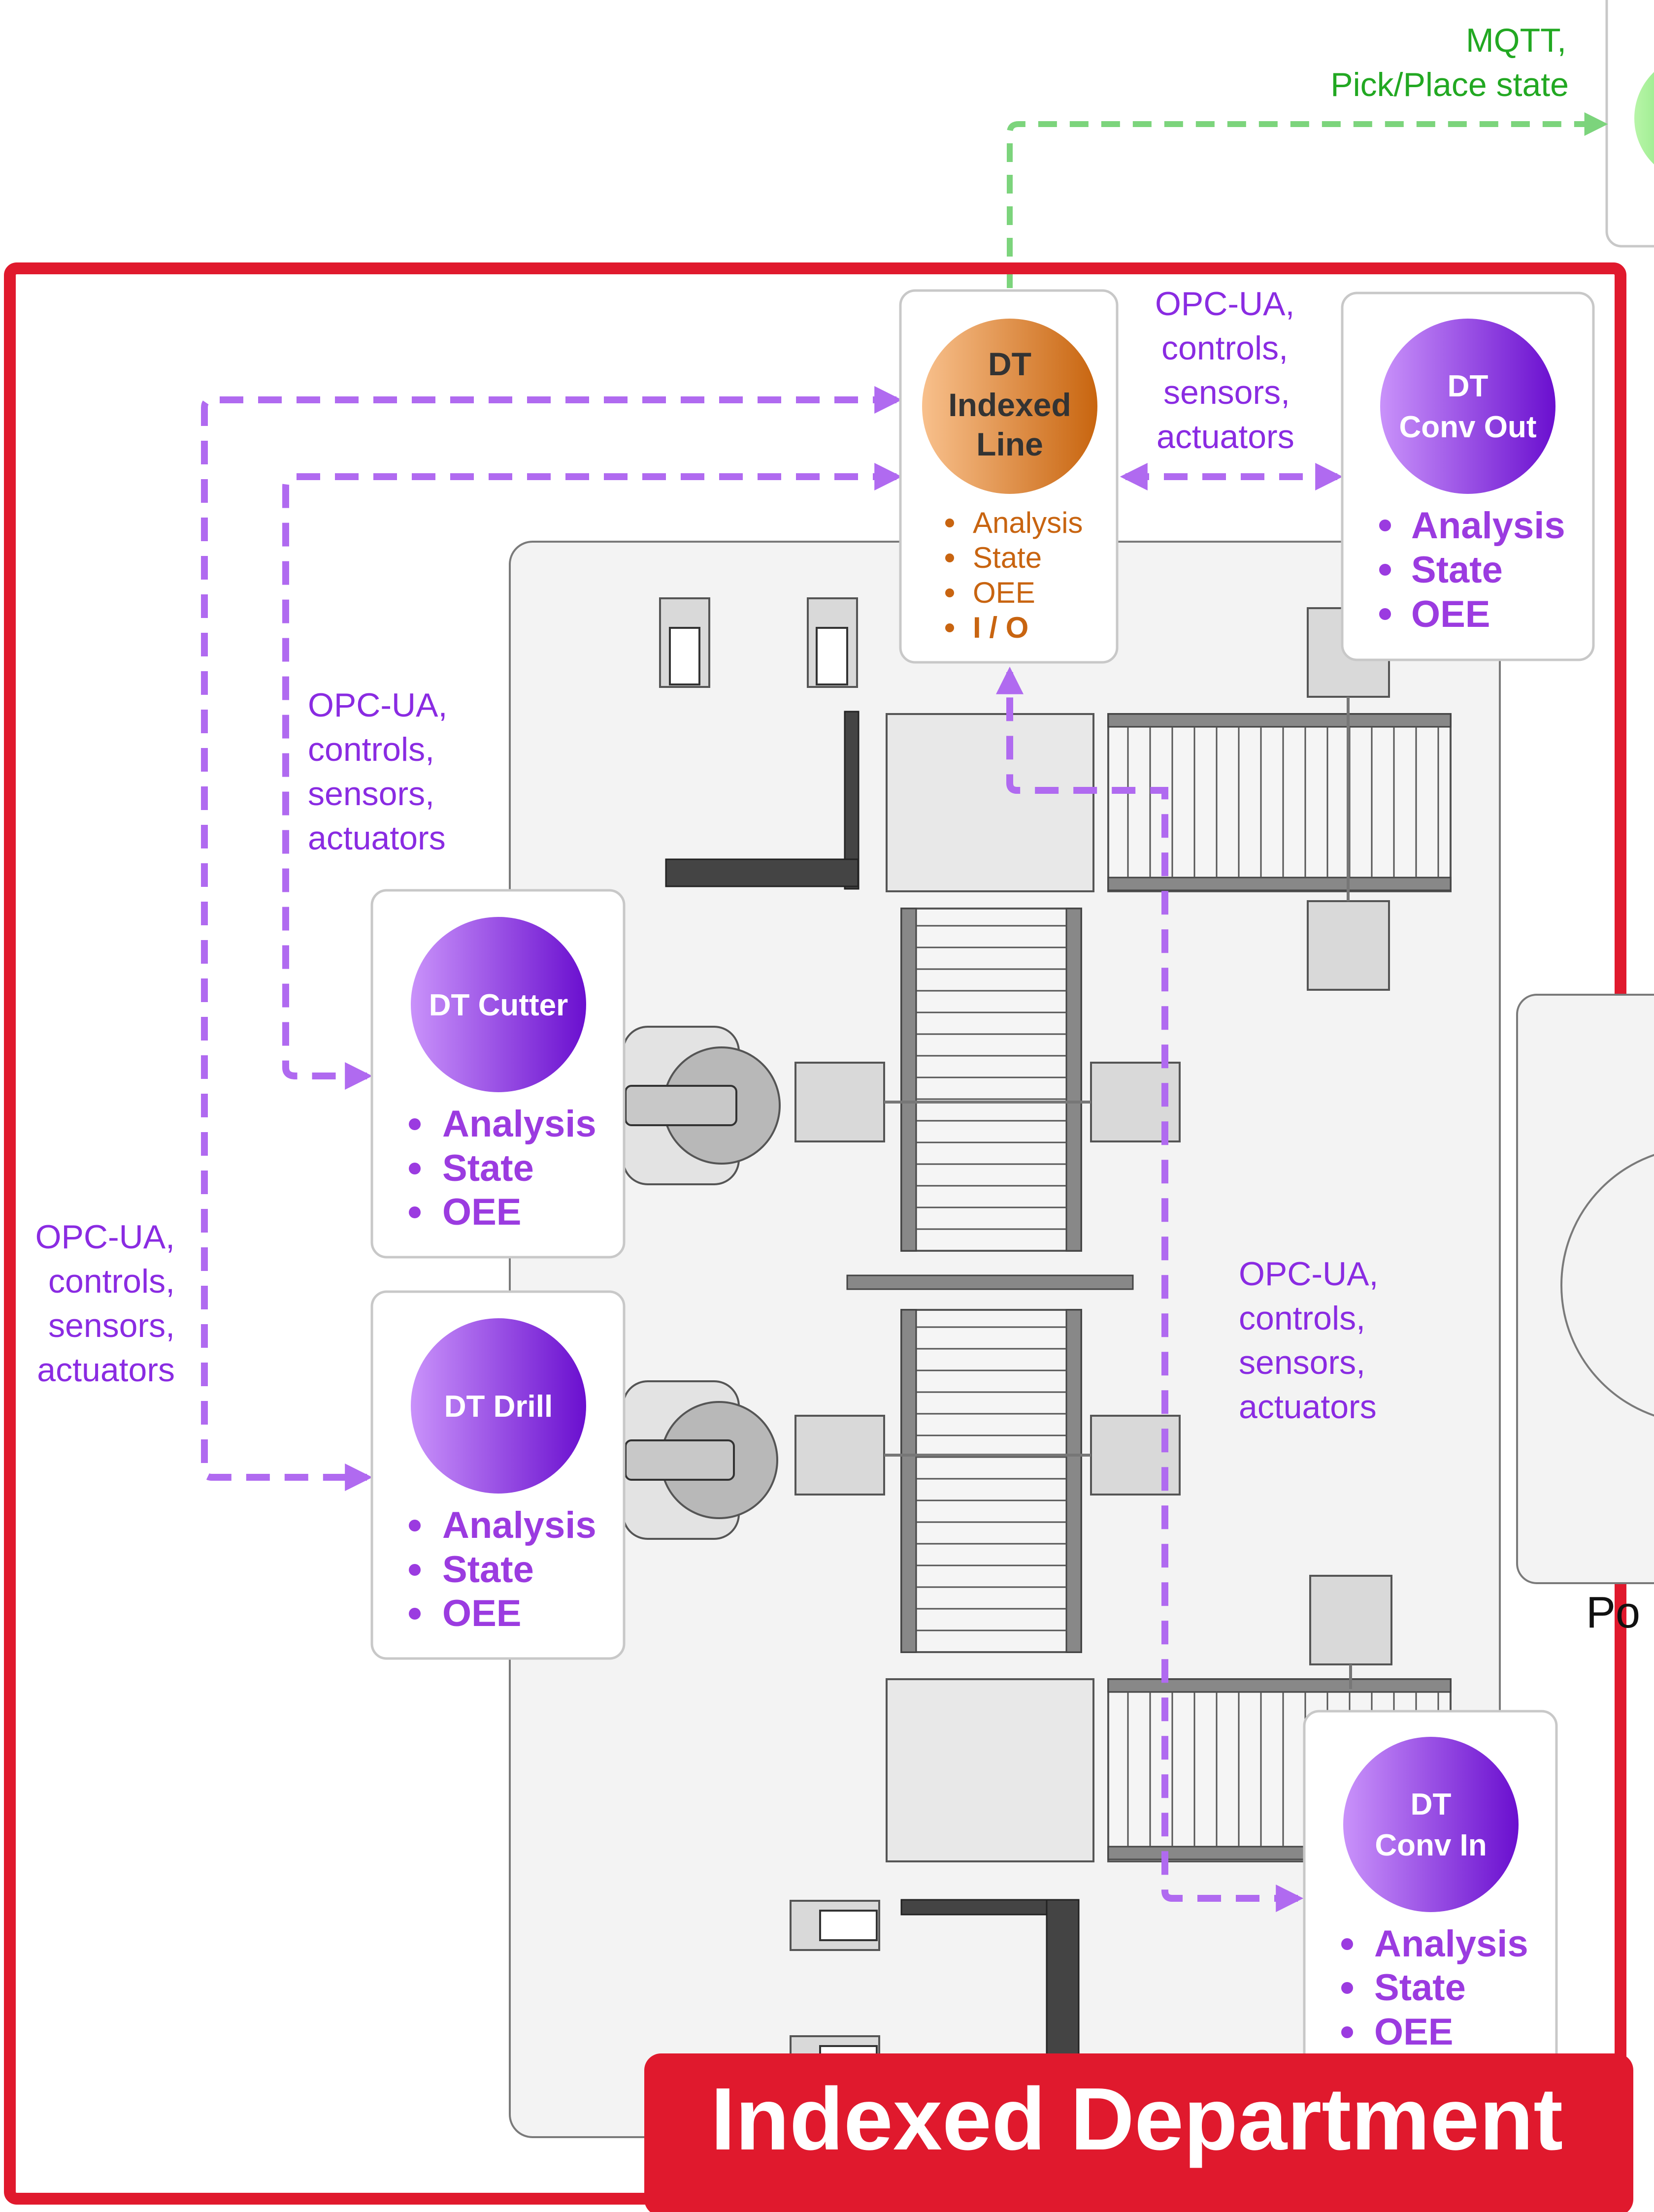 The height and width of the screenshot is (2212, 1654). I want to click on dt-indexed-line-circle, so click(1010, 406).